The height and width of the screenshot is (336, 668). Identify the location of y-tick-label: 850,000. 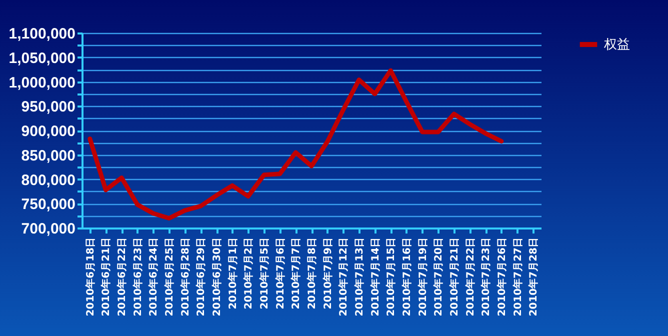
(48, 155).